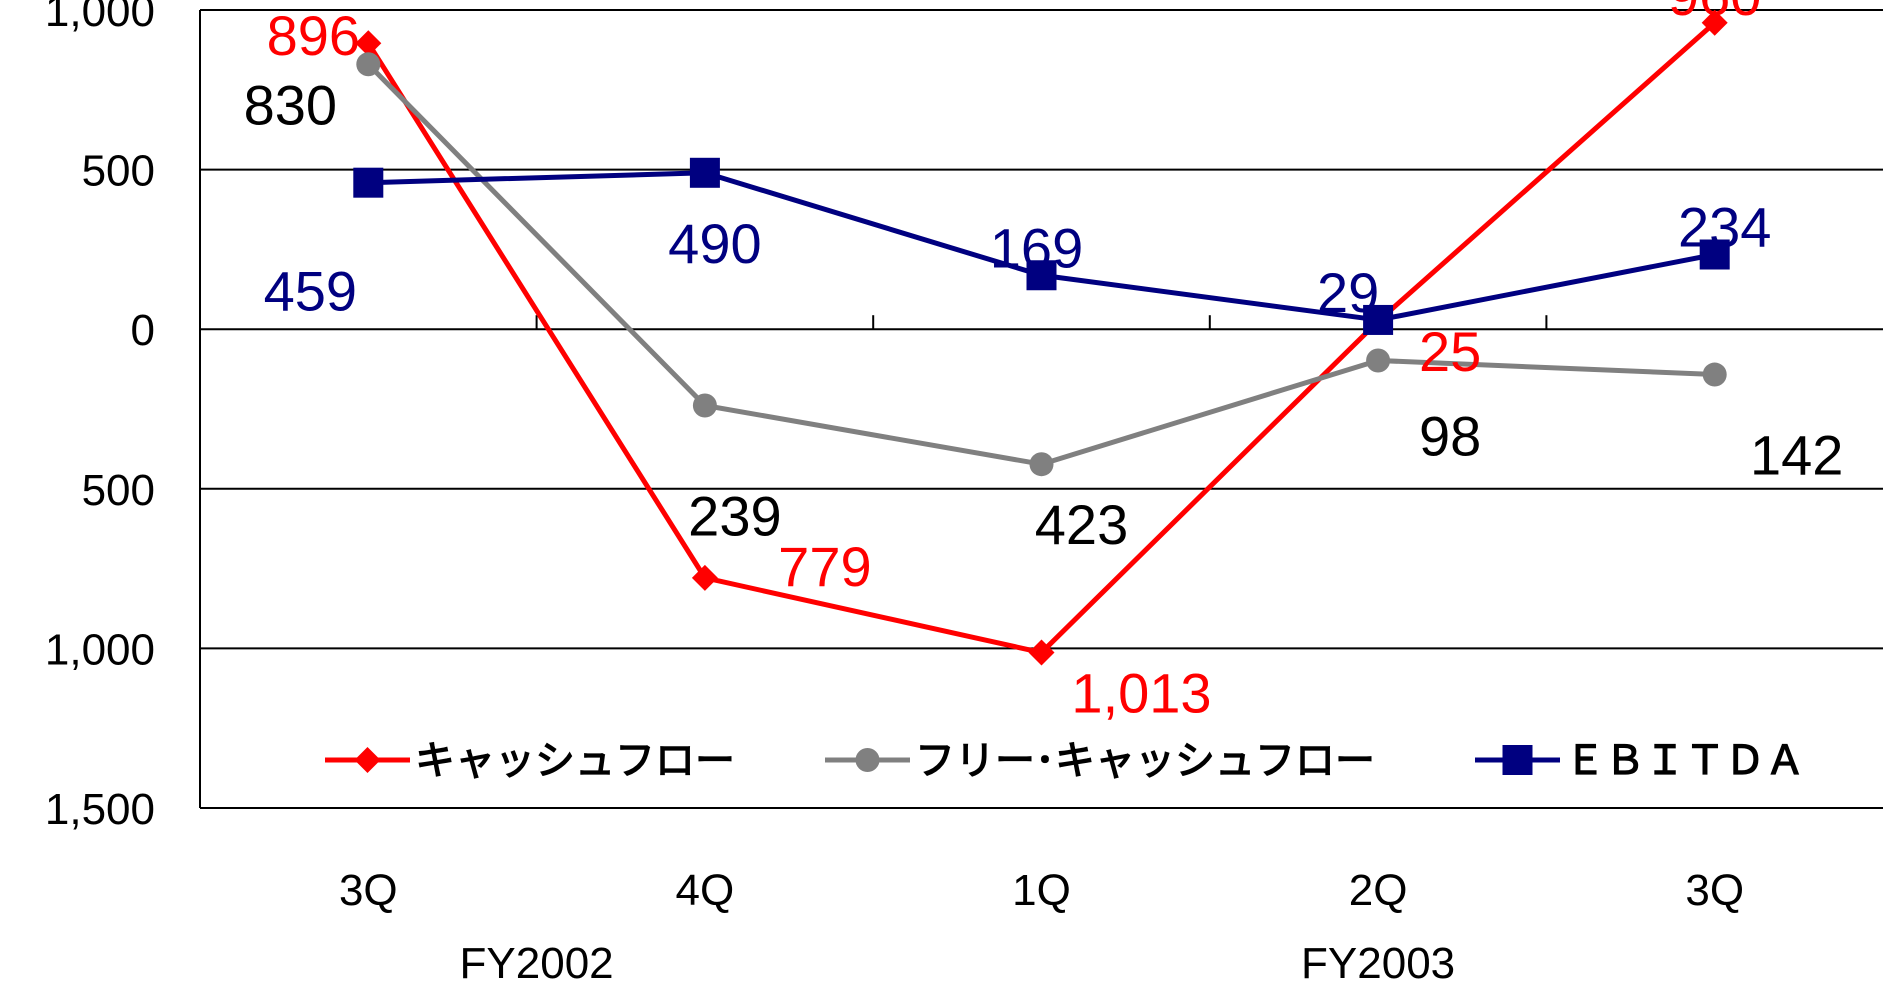  Describe the element at coordinates (100, 417) in the screenshot. I see `y-axis-ticks: 1,000 500 0 500 1,000 1,500` at that location.